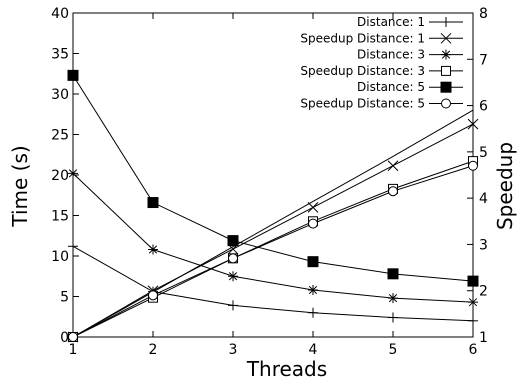 The height and width of the screenshot is (385, 527). I want to click on legend-label: Distance: 3, so click(391, 55).